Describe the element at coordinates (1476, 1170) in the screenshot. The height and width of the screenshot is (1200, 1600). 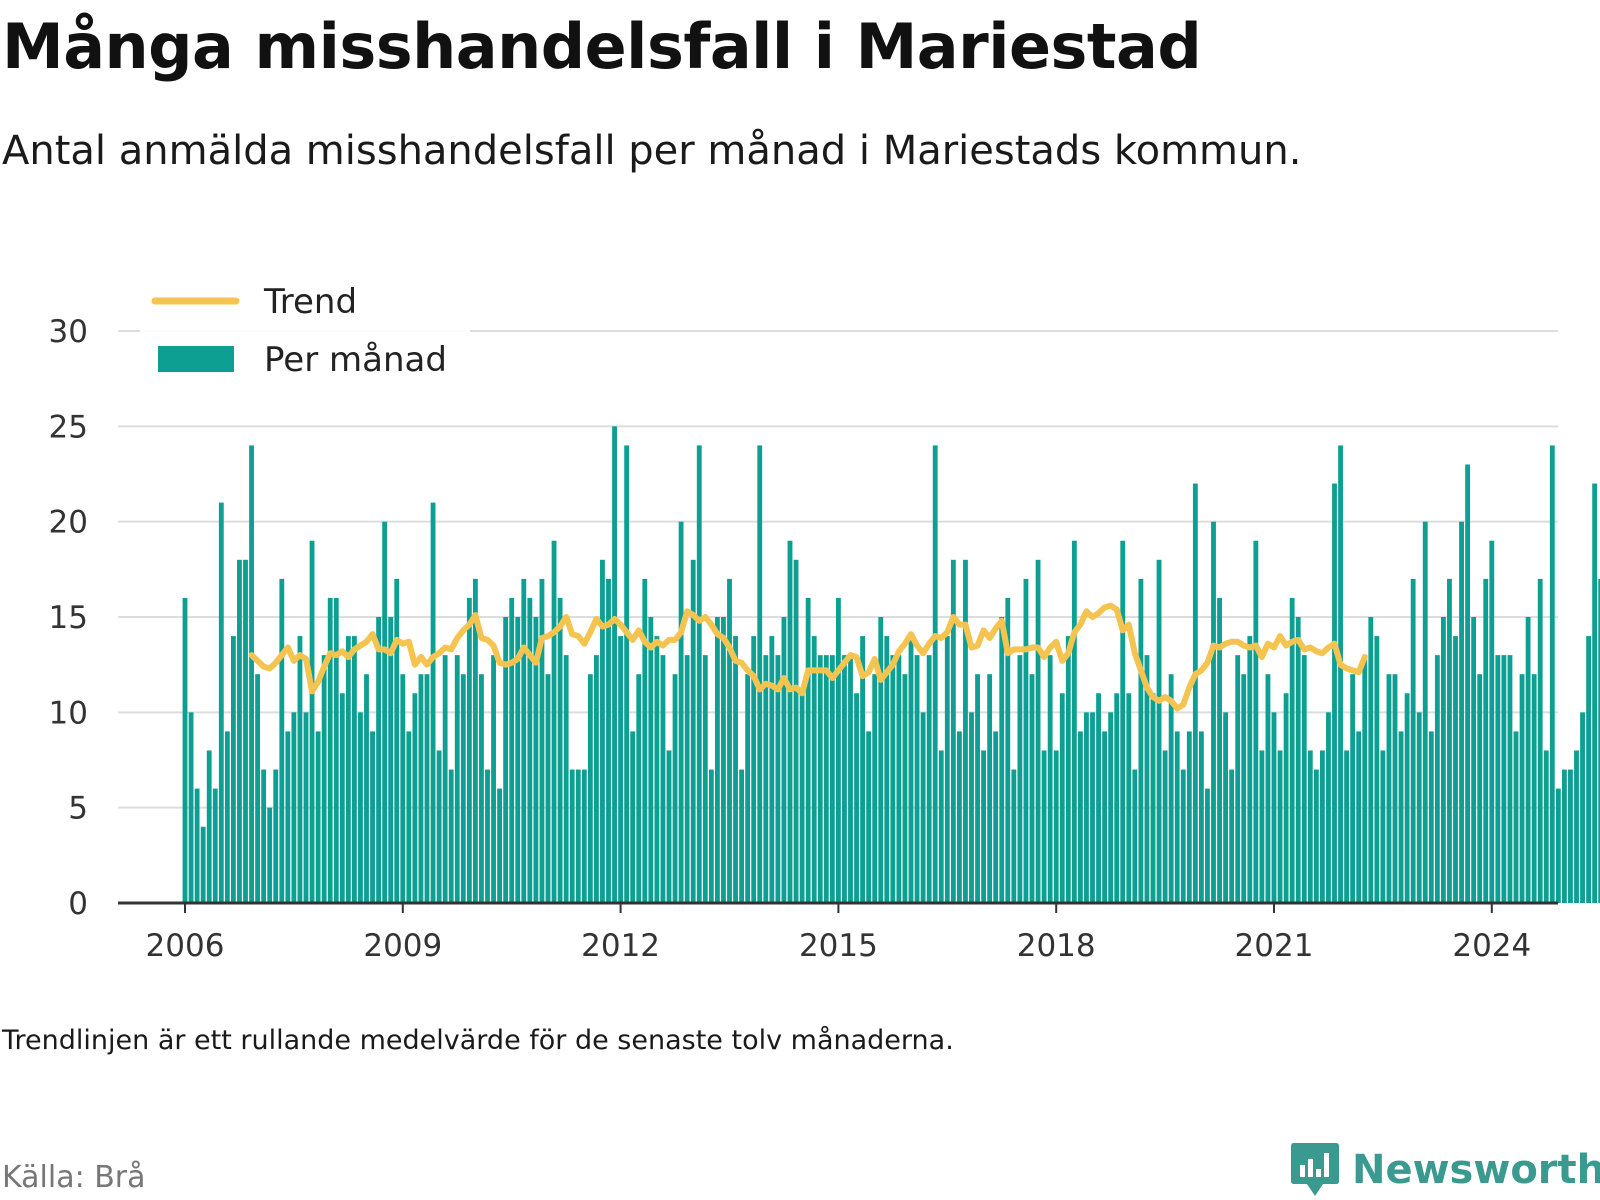
I see `brand-name: Newsworthy` at that location.